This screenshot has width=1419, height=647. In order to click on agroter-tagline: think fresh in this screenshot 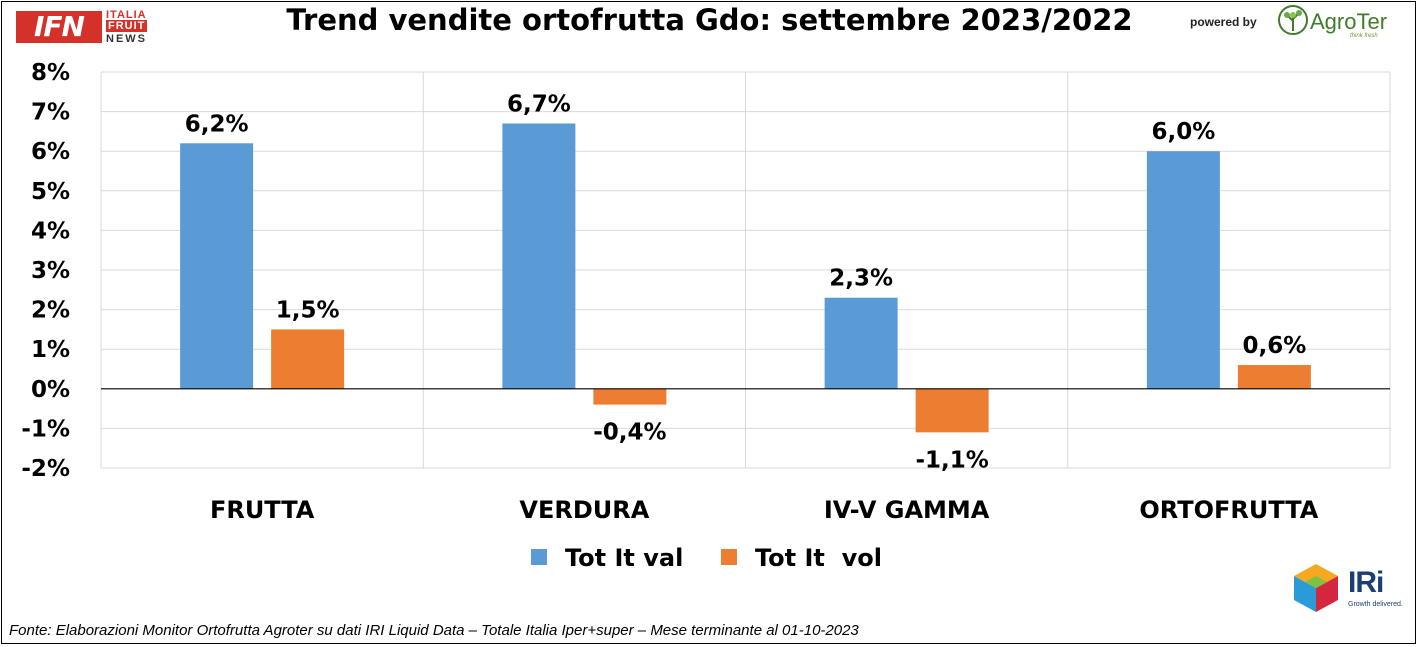, I will do `click(1364, 36)`.